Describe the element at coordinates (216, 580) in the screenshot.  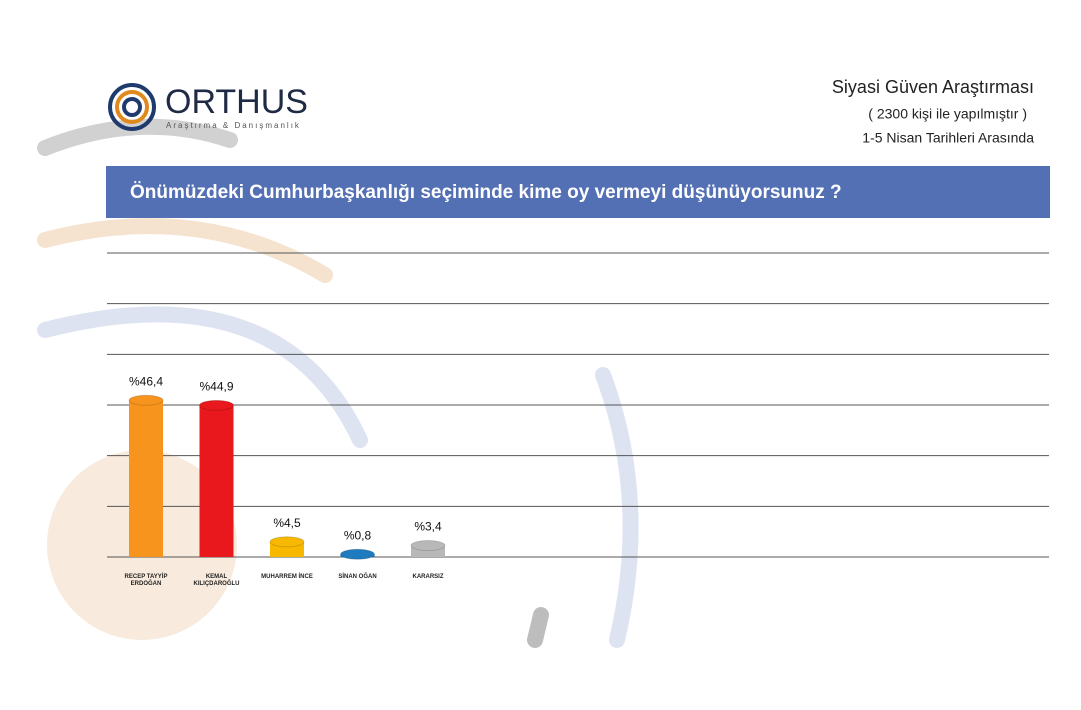
I see `x-tick-label: KEMAL KILIÇDAROĞLU` at that location.